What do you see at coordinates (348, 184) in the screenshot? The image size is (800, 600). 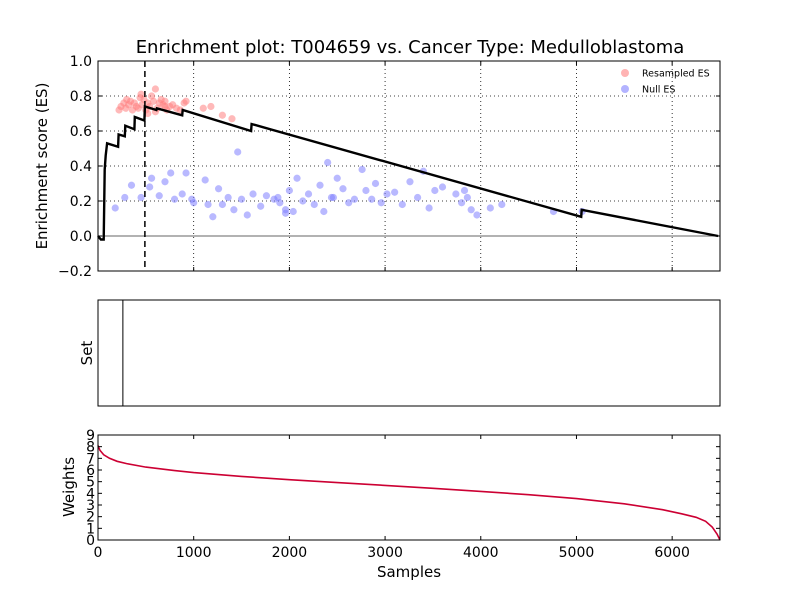 I see `null-es-points` at bounding box center [348, 184].